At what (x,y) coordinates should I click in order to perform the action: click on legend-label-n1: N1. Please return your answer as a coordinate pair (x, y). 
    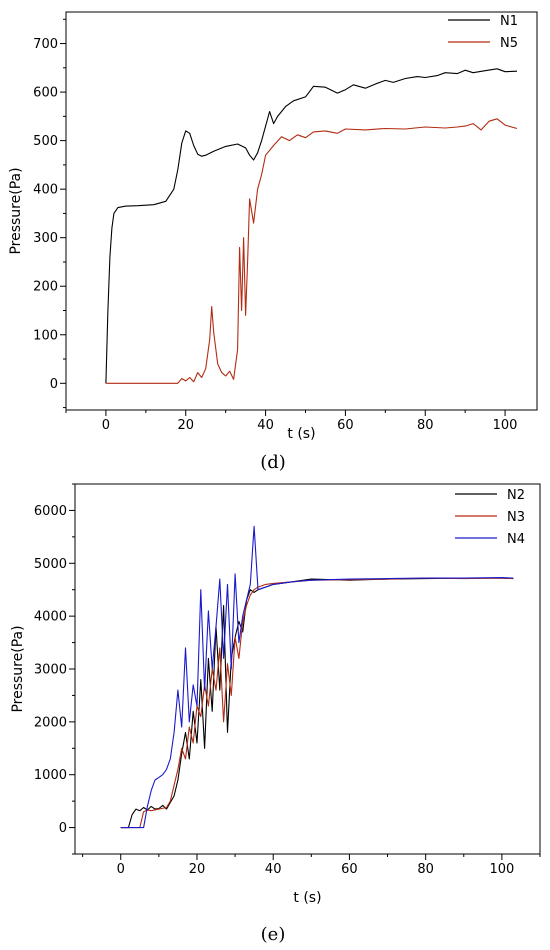
    Looking at the image, I should click on (509, 21).